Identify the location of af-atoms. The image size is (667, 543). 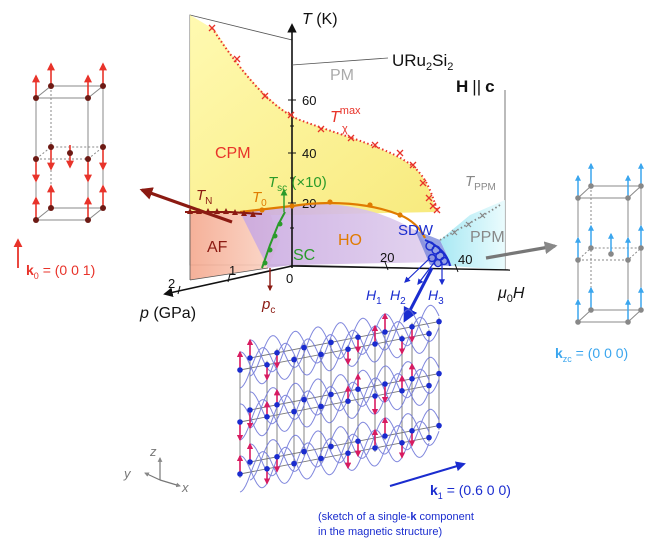
(69, 153).